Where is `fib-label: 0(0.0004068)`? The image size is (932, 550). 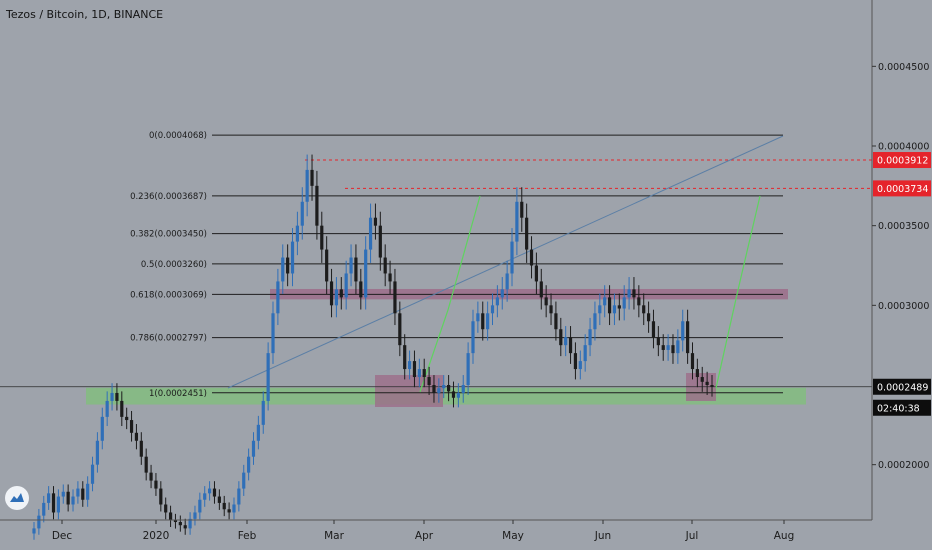 fib-label: 0(0.0004068) is located at coordinates (178, 136).